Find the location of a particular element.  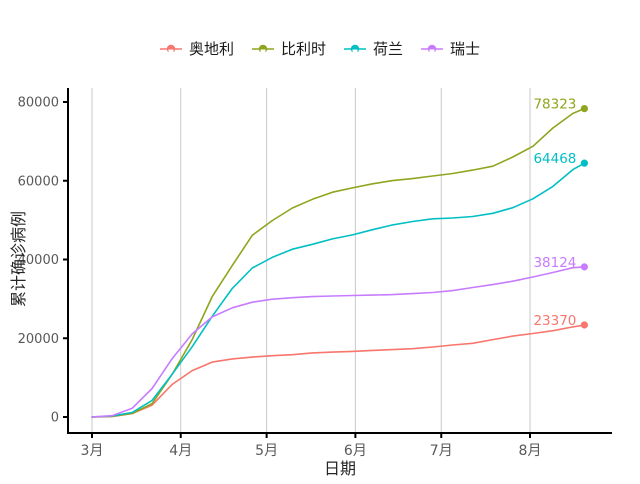

y-tick-label-0: 0 is located at coordinates (55, 418).